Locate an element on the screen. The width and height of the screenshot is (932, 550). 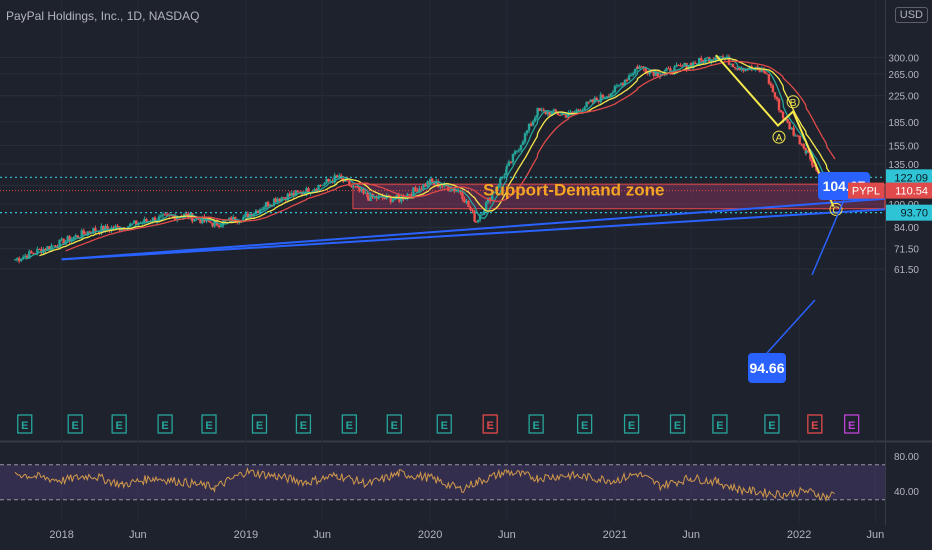
target-low-label: 94.66 is located at coordinates (766, 368).